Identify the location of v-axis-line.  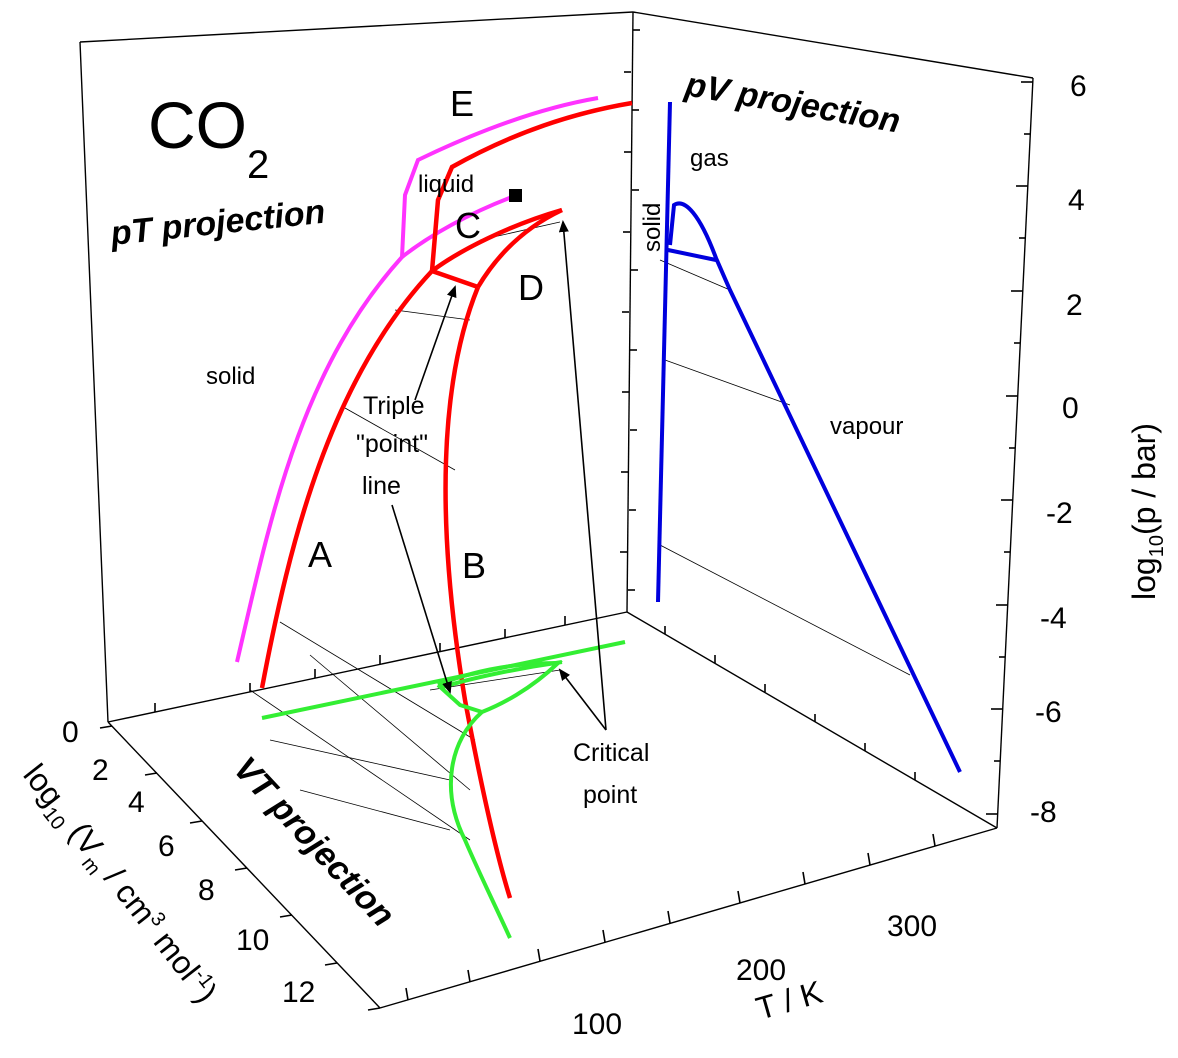
(244, 865).